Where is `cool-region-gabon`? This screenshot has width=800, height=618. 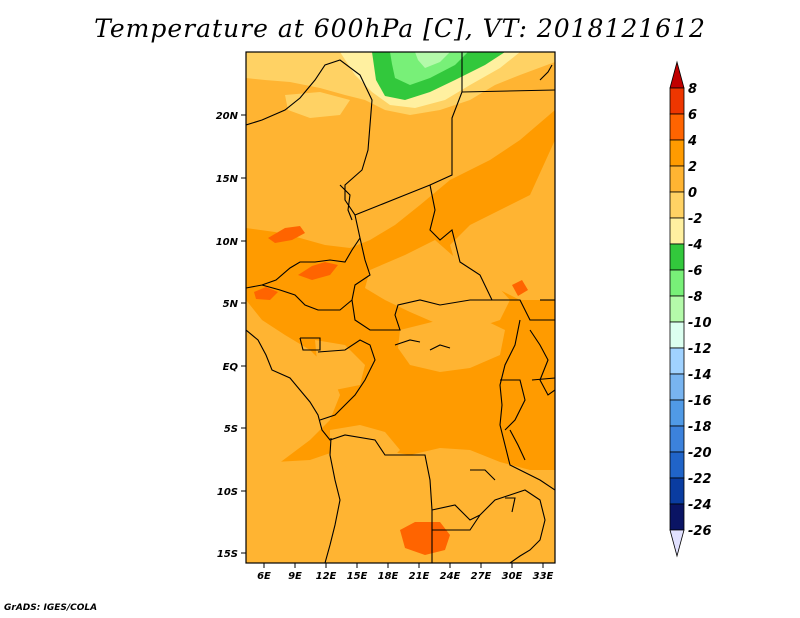 cool-region-gabon is located at coordinates (340, 365).